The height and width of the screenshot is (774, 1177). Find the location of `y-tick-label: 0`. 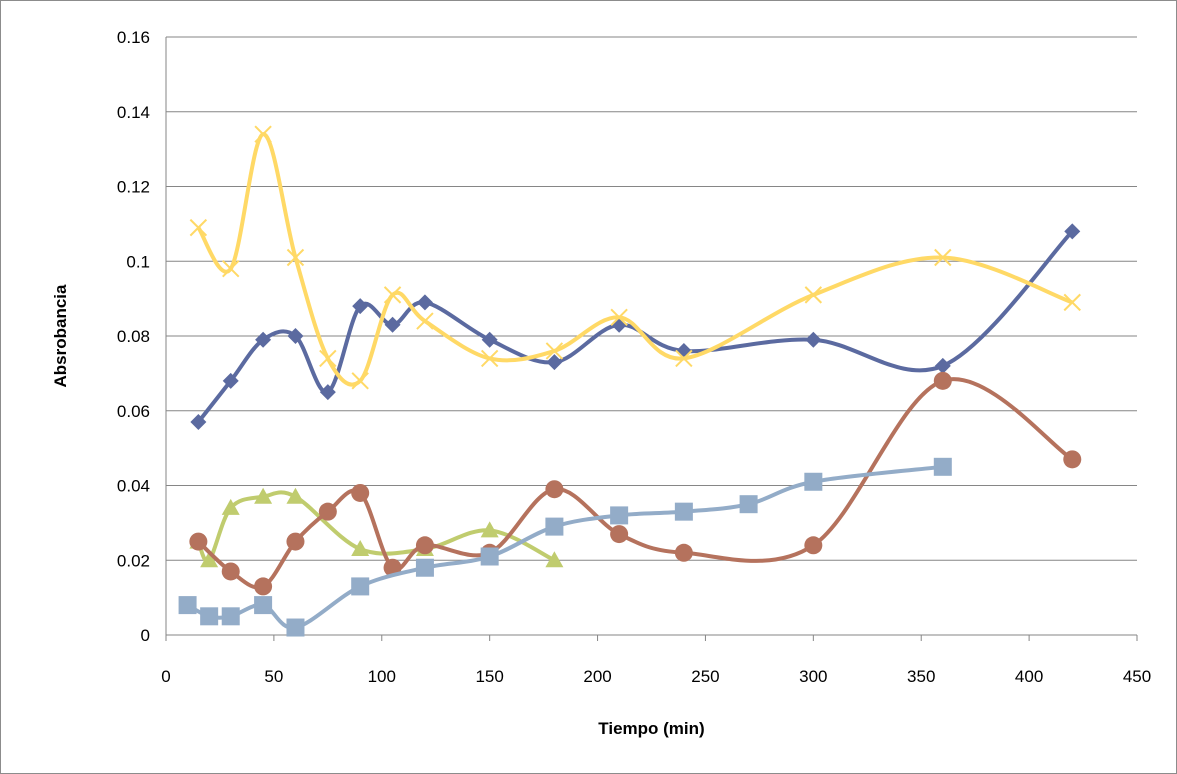

y-tick-label: 0 is located at coordinates (145, 635).